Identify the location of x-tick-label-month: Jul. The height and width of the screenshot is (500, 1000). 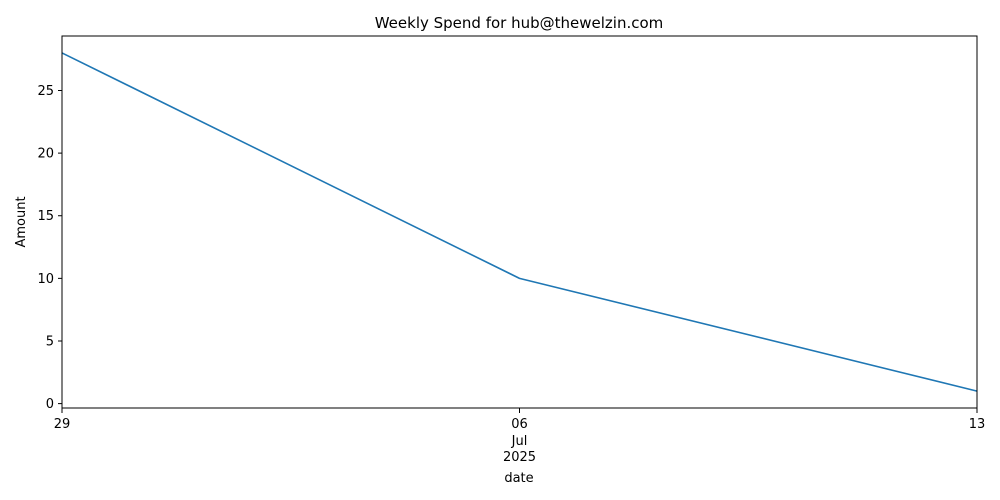
(519, 441).